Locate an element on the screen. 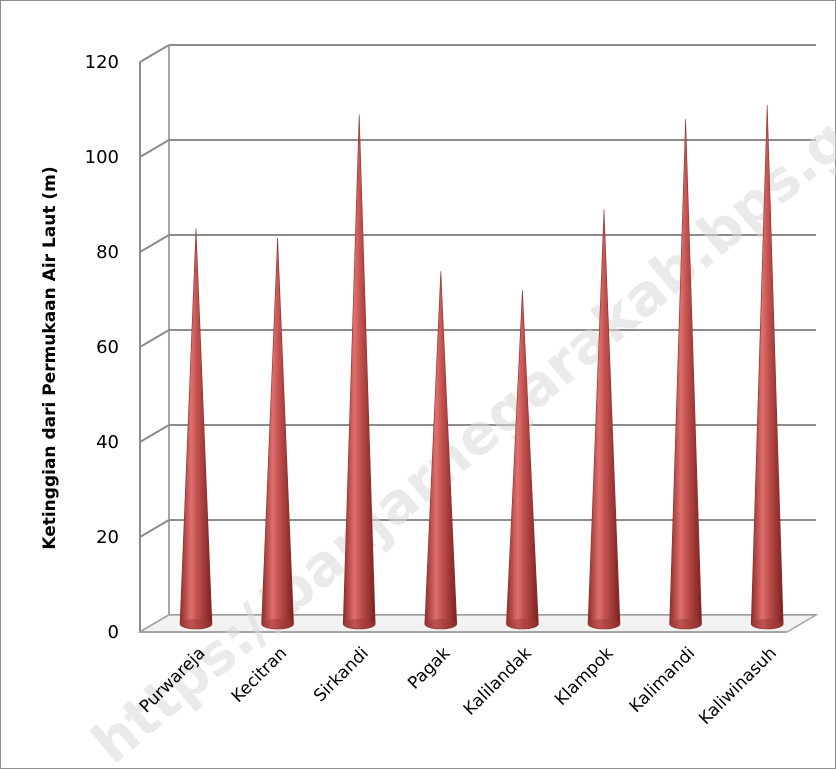  y-tick-label: 40 is located at coordinates (107, 442).